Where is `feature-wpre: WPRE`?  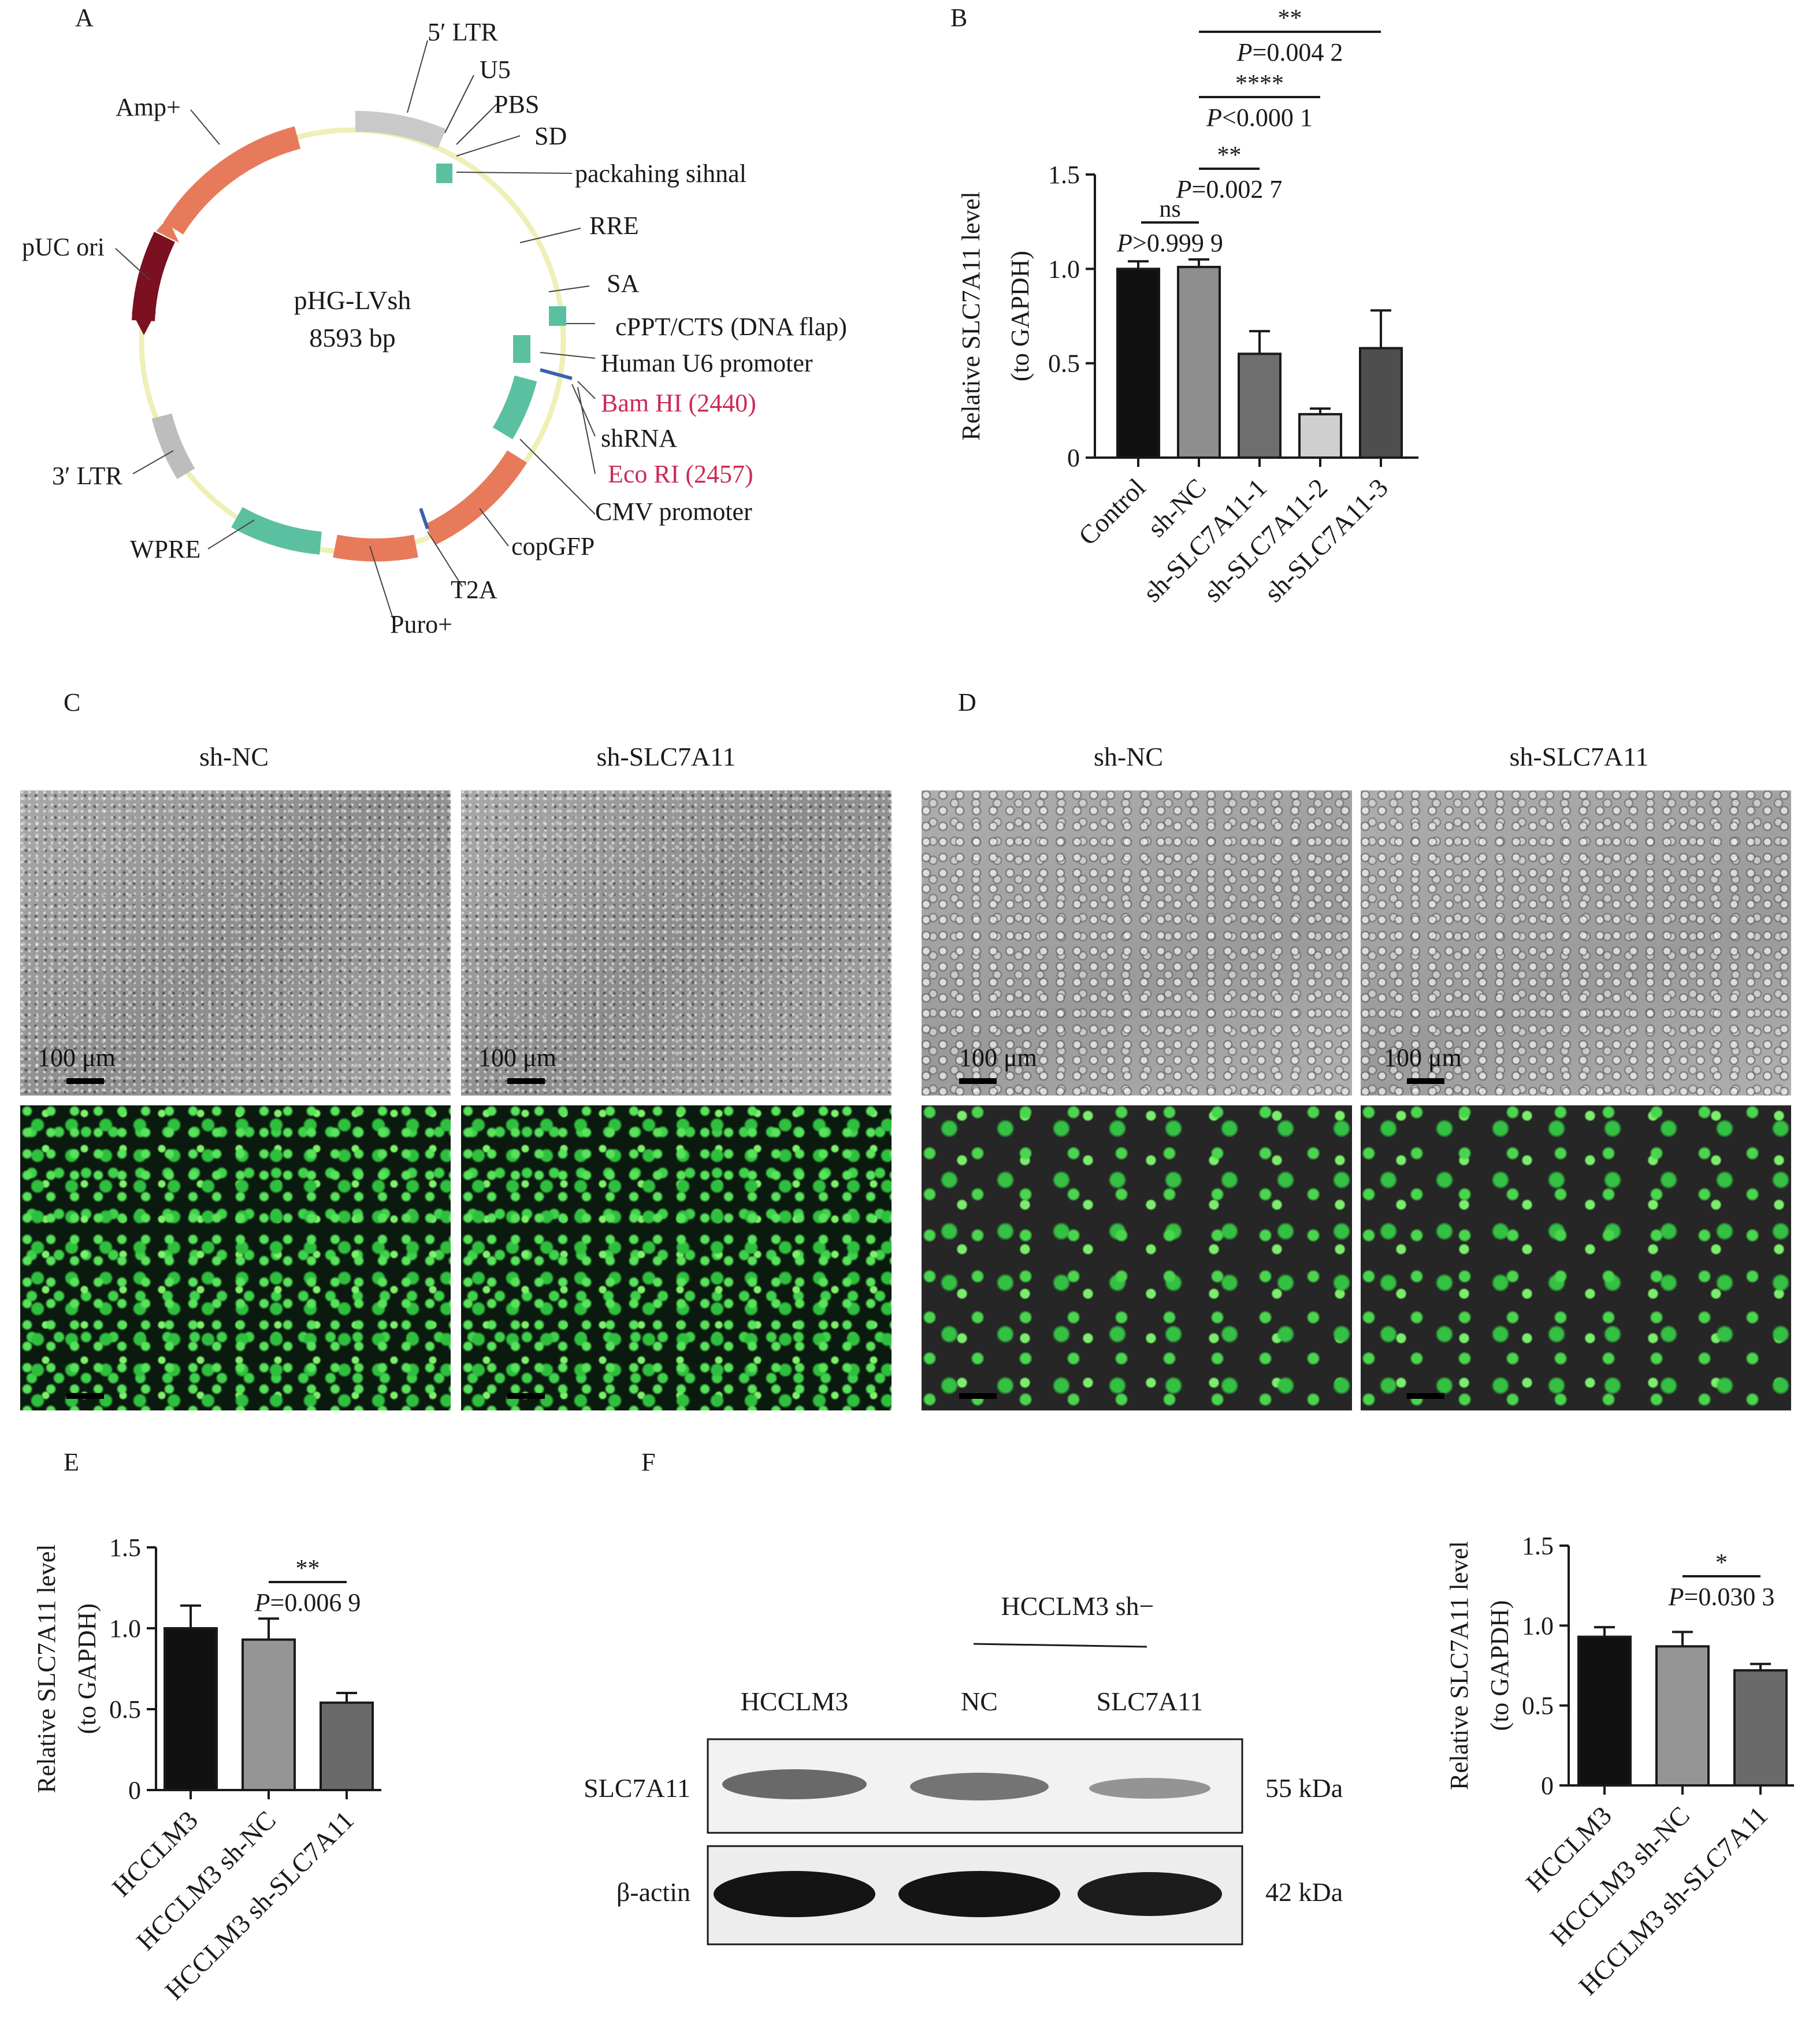 feature-wpre: WPRE is located at coordinates (165, 549).